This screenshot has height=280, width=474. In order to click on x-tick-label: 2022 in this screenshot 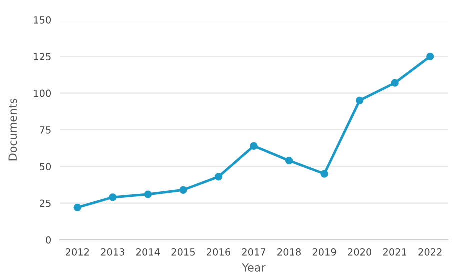, I will do `click(430, 252)`.